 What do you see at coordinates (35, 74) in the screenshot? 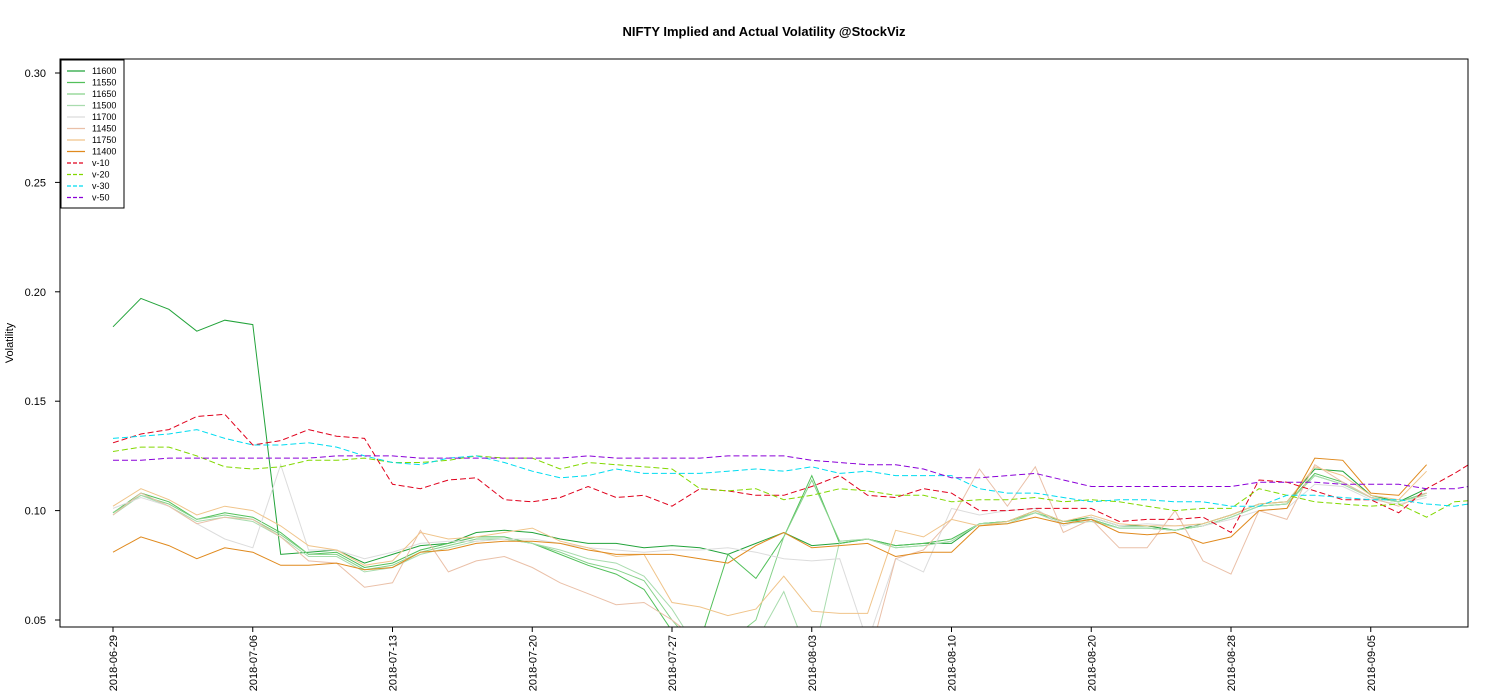
I see `y-tick-label: 0.30` at bounding box center [35, 74].